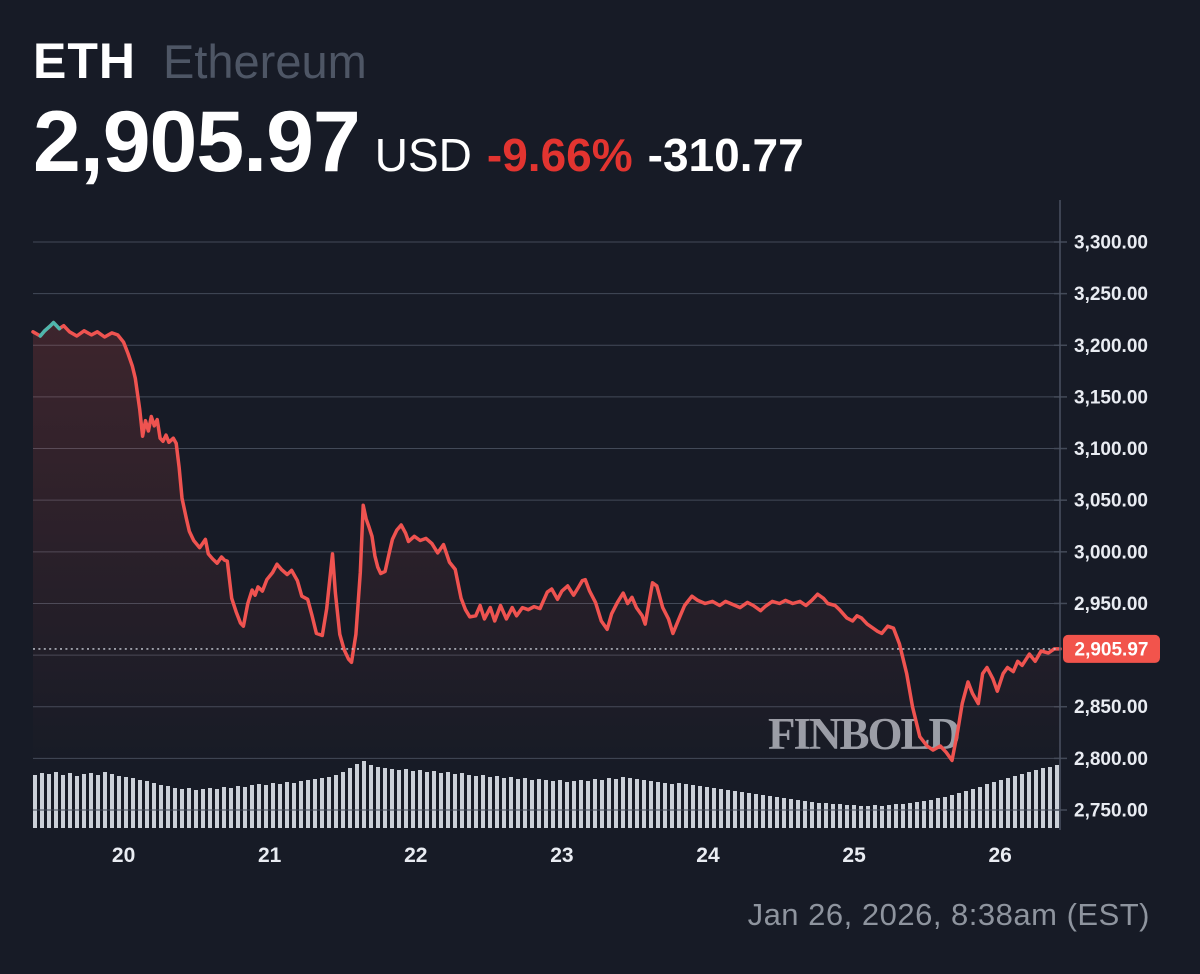 Image resolution: width=1200 pixels, height=974 pixels. What do you see at coordinates (418, 61) in the screenshot?
I see `asset-title-row: ETH Ethereum` at bounding box center [418, 61].